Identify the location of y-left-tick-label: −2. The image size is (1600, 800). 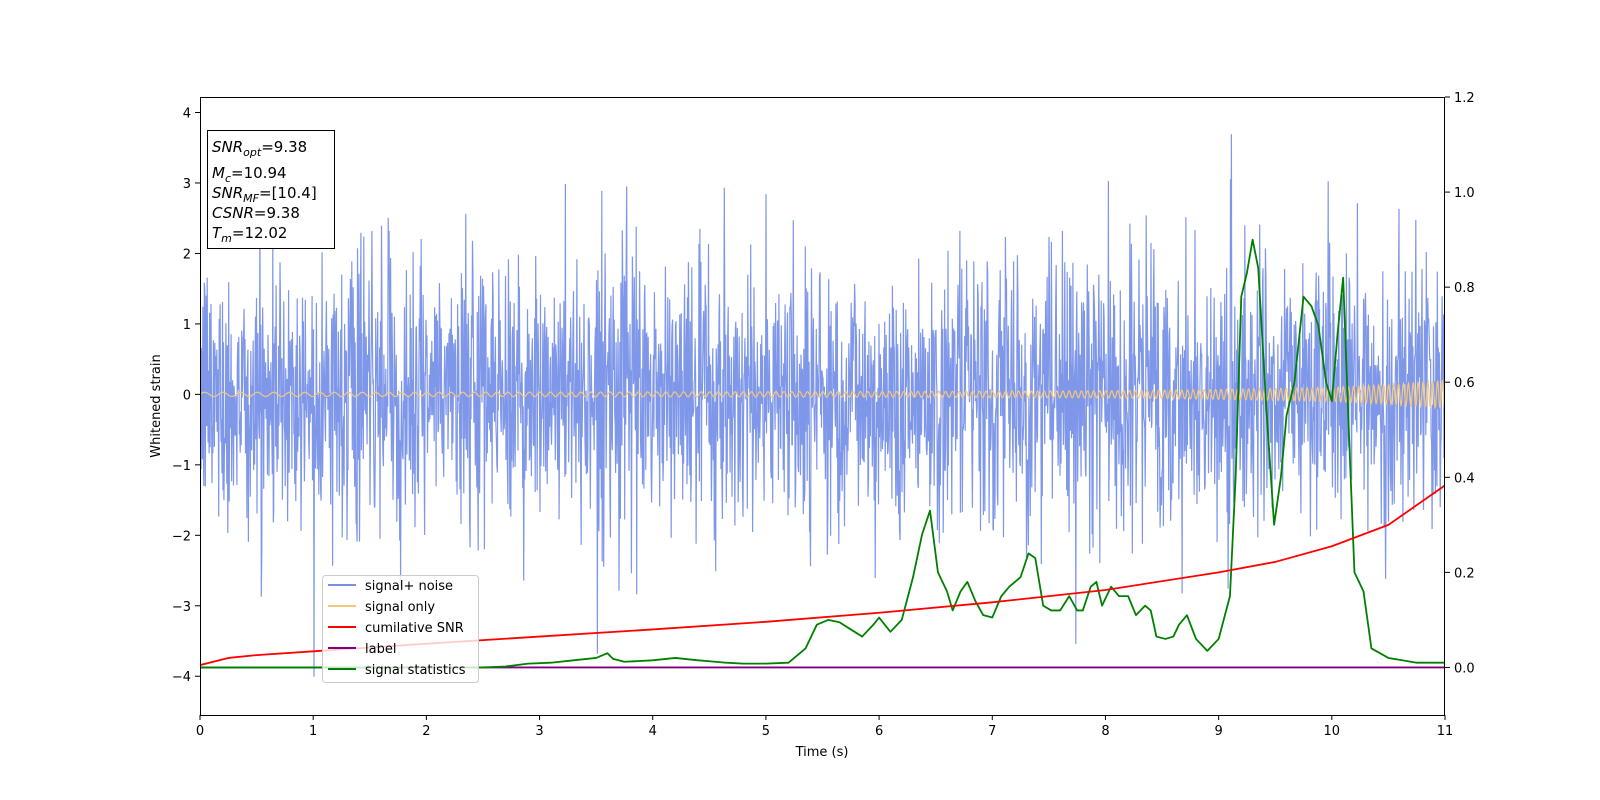
(181, 536).